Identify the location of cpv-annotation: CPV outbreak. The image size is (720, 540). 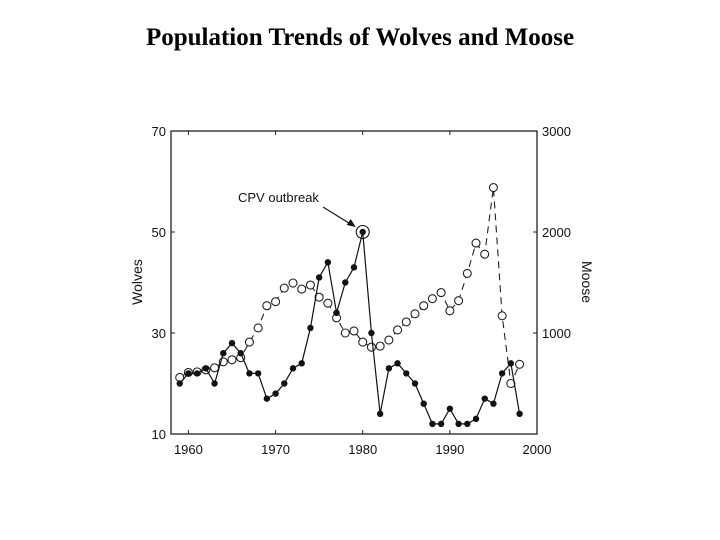
(304, 215).